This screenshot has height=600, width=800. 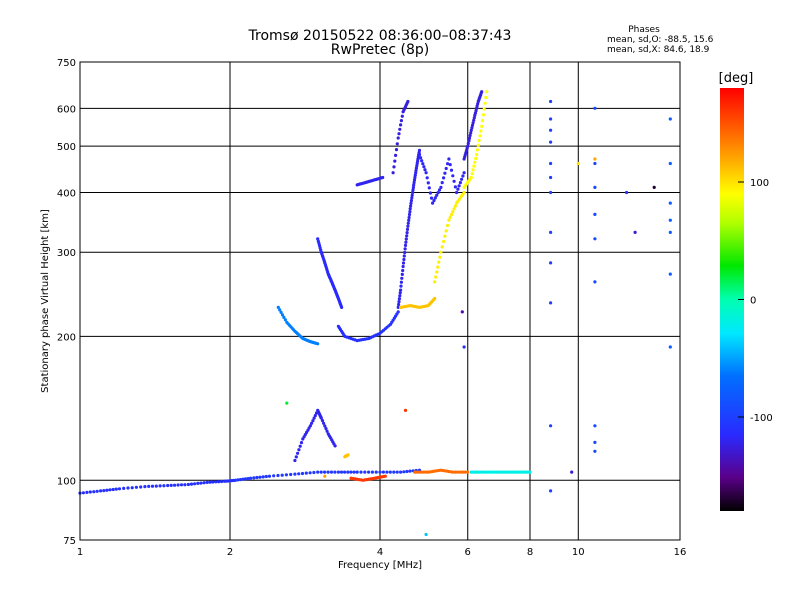 I want to click on colorbar-ticks: 100 0 -100, so click(x=755, y=301).